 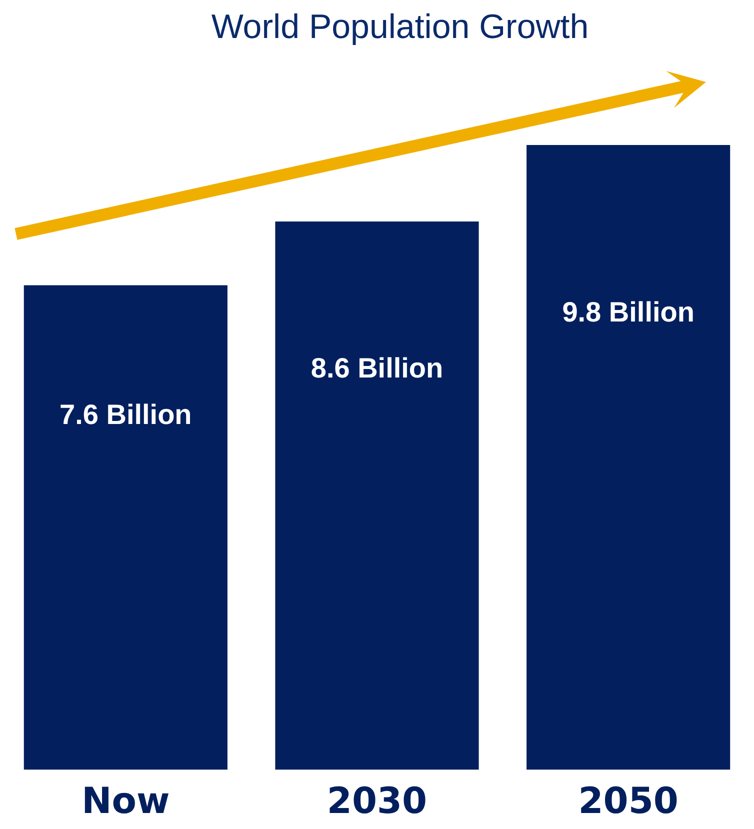 What do you see at coordinates (377, 368) in the screenshot?
I see `data-label: 8.6 Billion` at bounding box center [377, 368].